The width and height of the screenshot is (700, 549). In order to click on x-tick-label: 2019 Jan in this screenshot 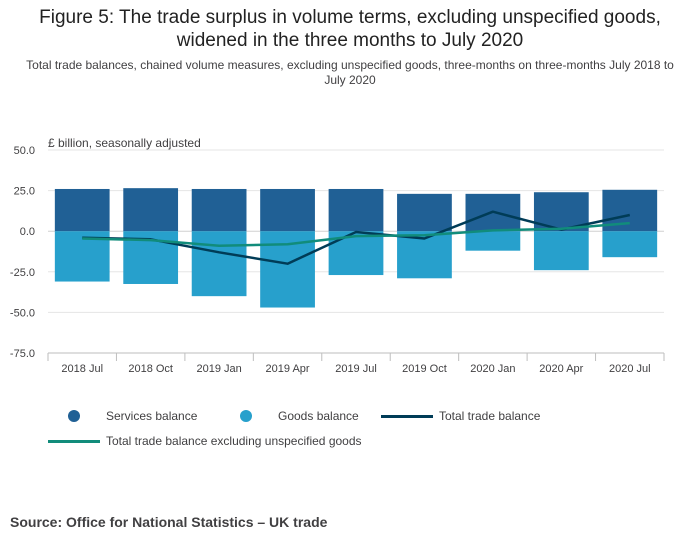, I will do `click(218, 369)`.